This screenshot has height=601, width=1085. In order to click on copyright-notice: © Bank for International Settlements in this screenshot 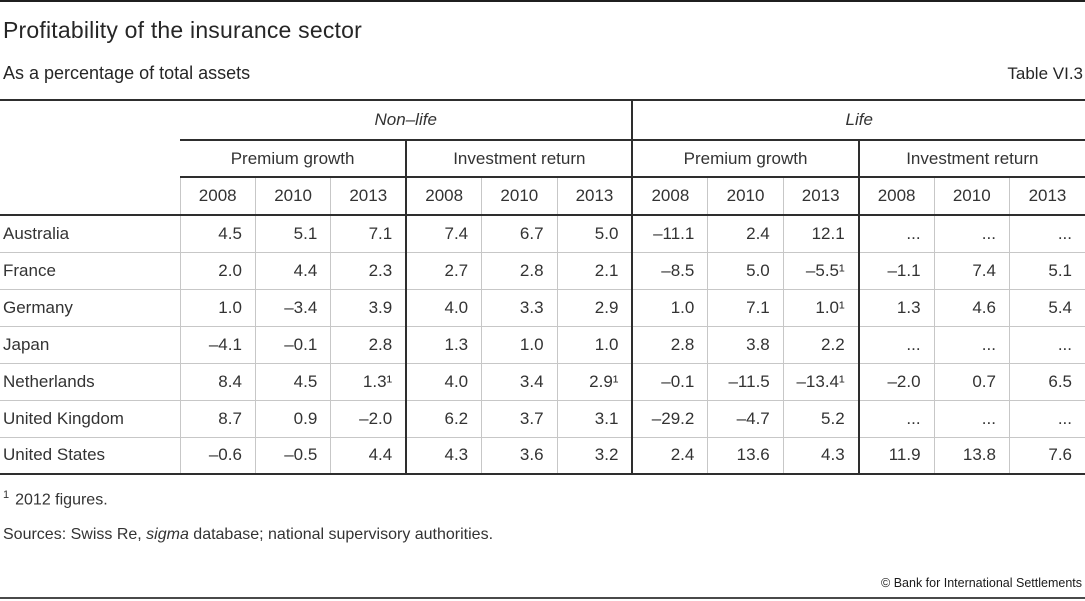, I will do `click(981, 583)`.